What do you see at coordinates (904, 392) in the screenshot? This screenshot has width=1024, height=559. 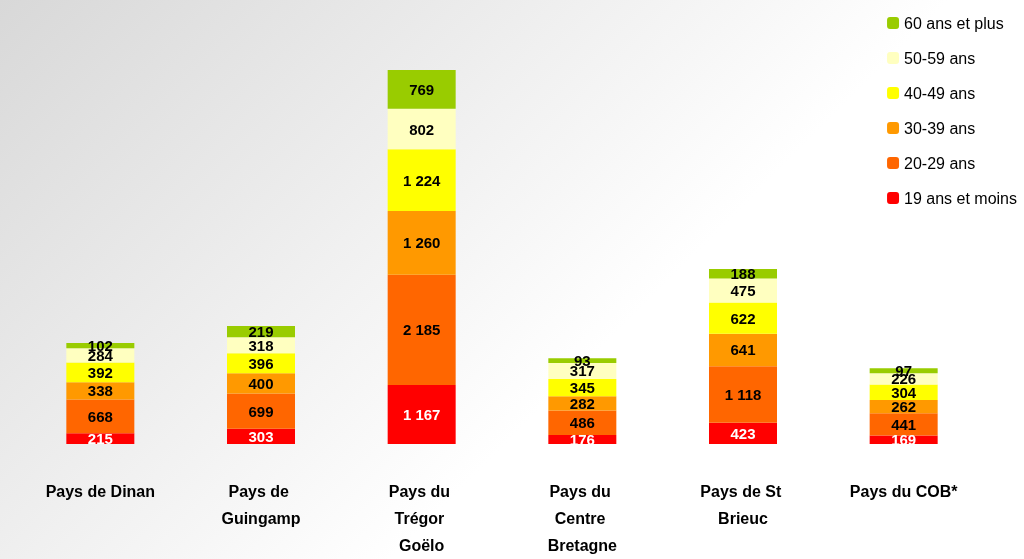 I see `data-label: 304` at bounding box center [904, 392].